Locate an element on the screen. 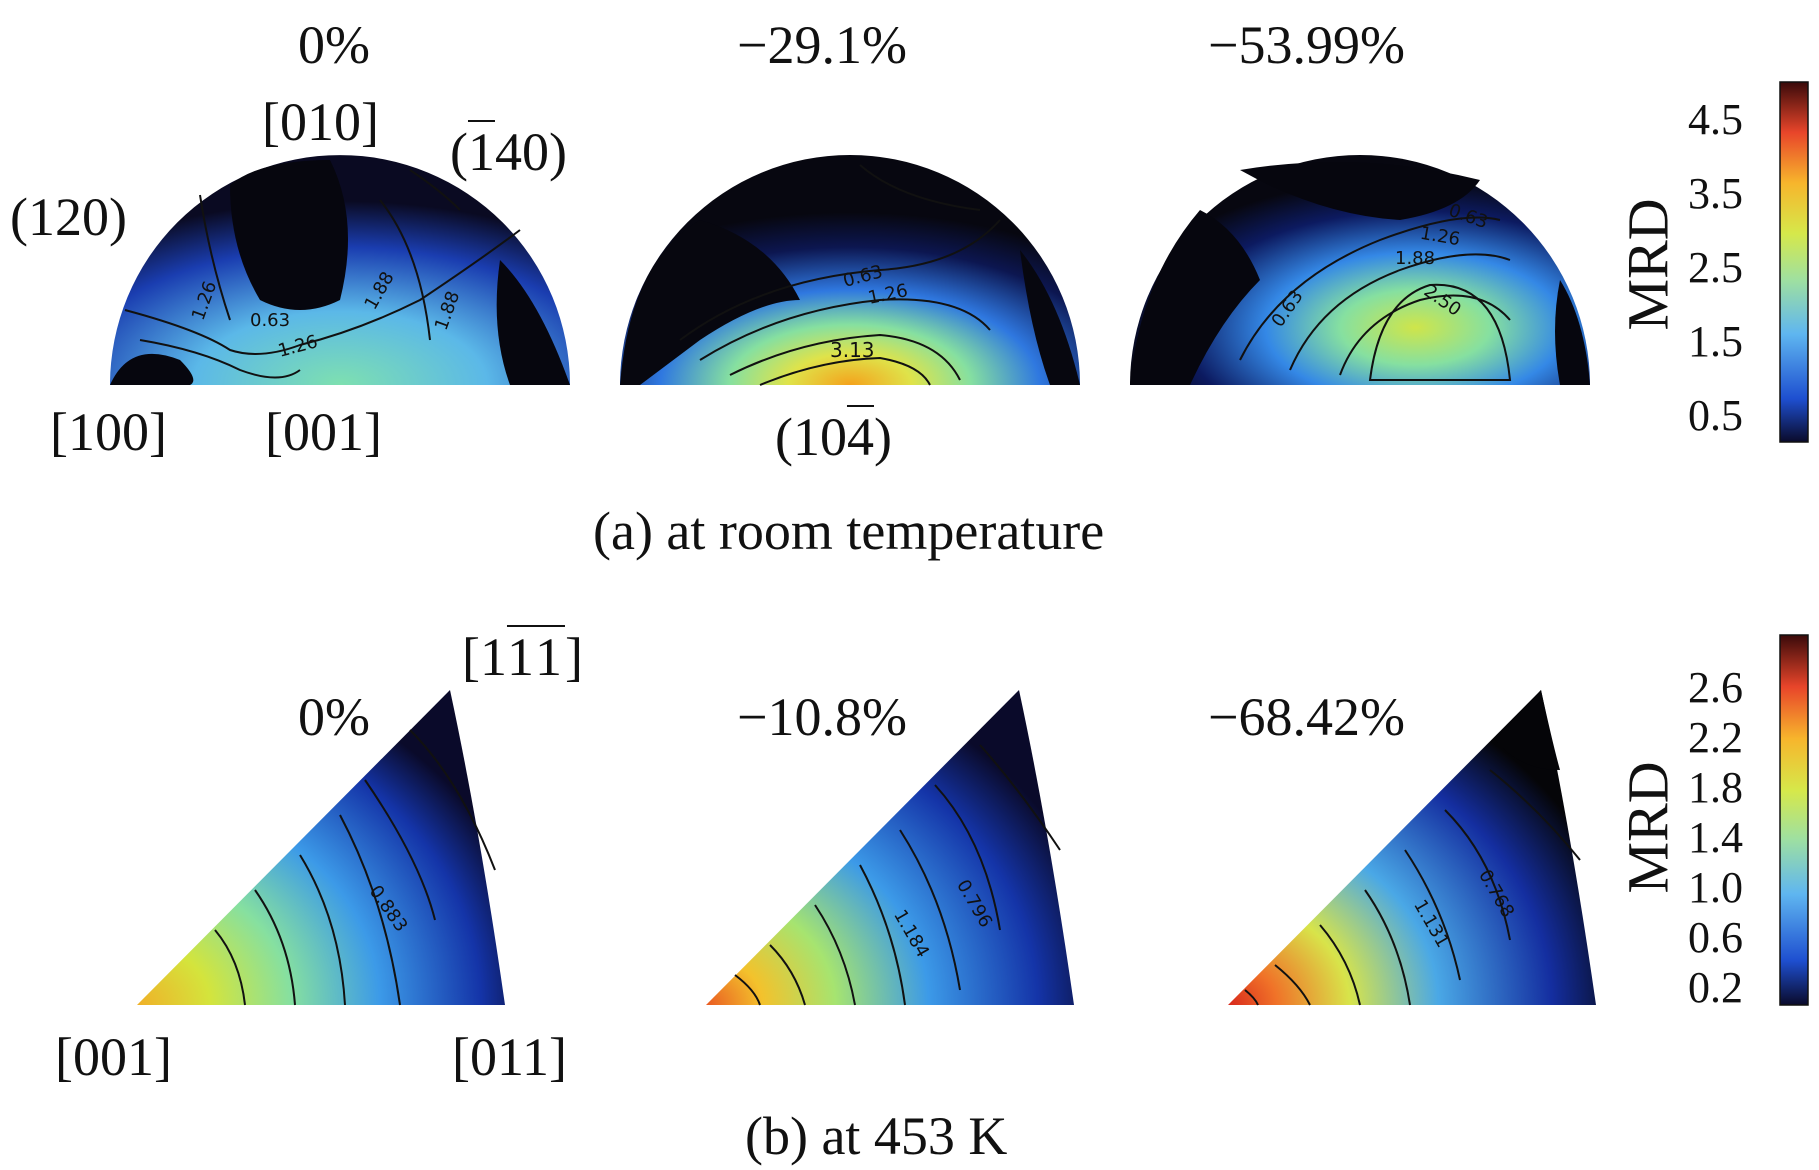  strain-label-b2: −10.8% is located at coordinates (822, 717).